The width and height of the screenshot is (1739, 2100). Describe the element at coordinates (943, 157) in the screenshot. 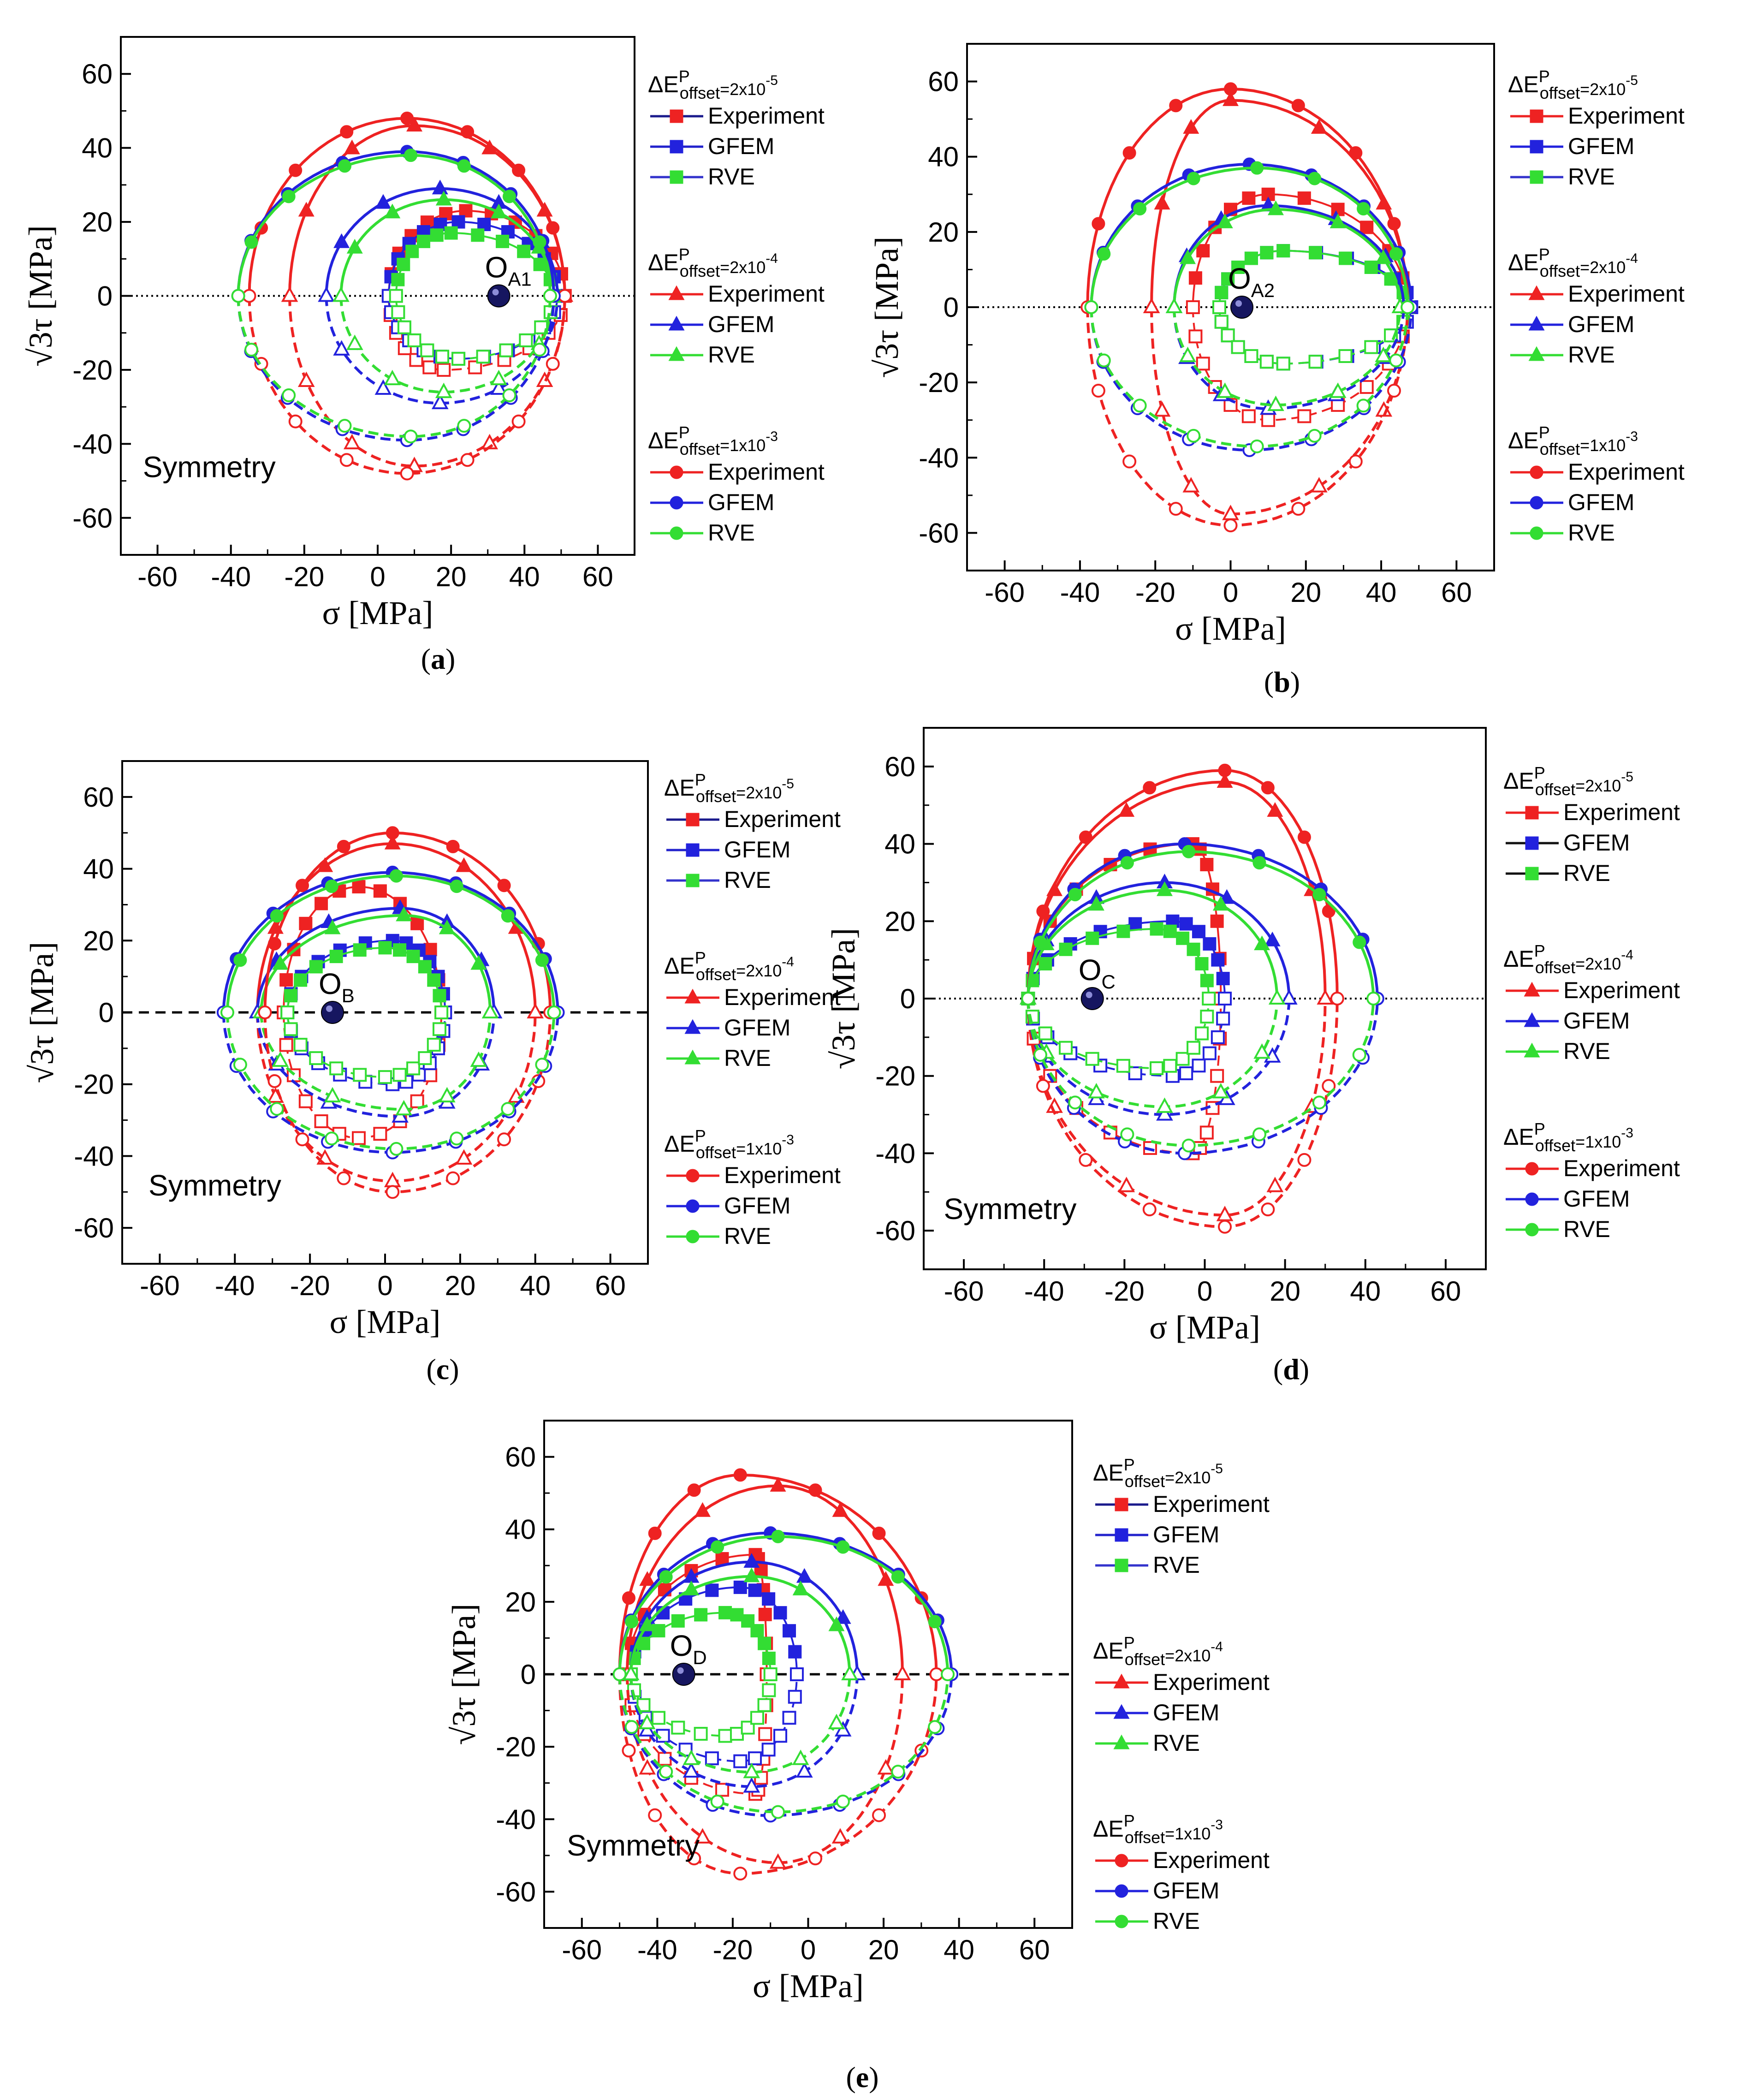

I see `y-tick-label: 40` at that location.